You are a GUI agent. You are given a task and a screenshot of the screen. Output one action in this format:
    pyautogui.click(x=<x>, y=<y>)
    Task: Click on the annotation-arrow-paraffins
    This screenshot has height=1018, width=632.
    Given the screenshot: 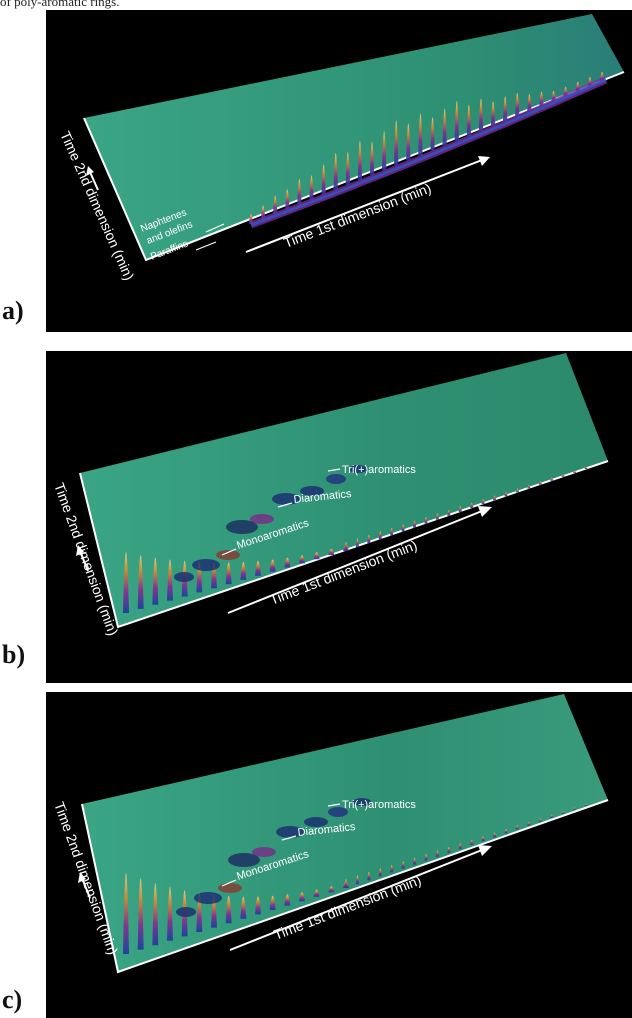 What is the action you would take?
    pyautogui.click(x=206, y=246)
    